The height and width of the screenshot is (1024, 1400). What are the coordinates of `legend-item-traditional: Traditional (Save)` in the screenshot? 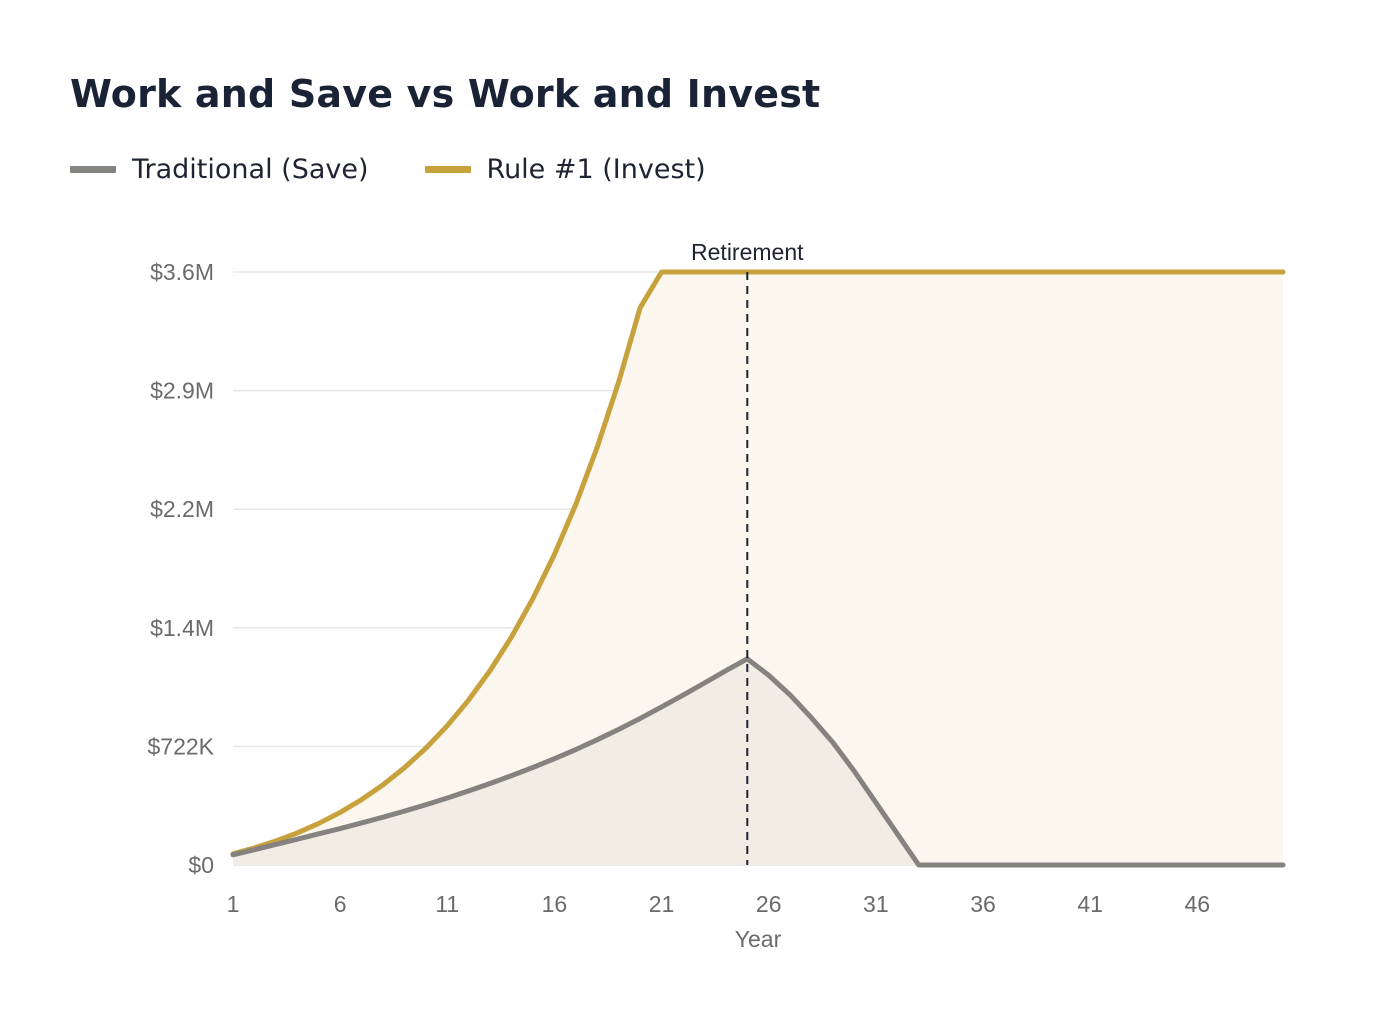 It's located at (219, 169).